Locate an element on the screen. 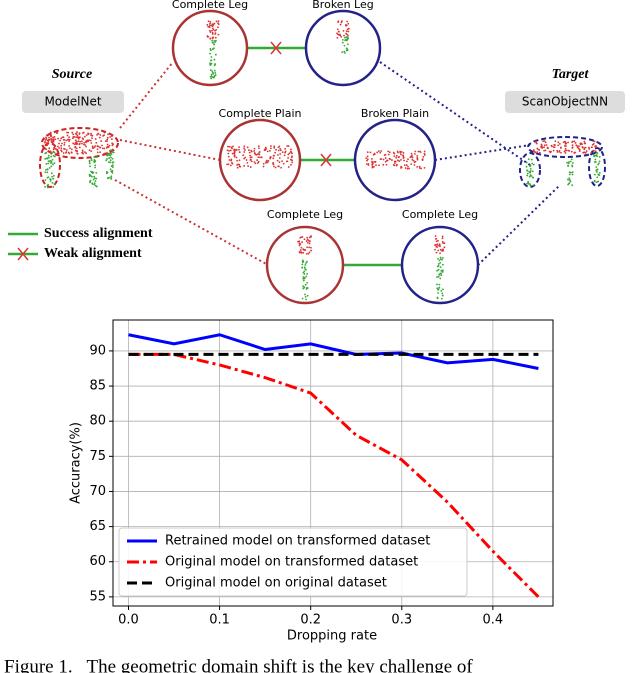 The height and width of the screenshot is (673, 640). connector is located at coordinates (146, 95).